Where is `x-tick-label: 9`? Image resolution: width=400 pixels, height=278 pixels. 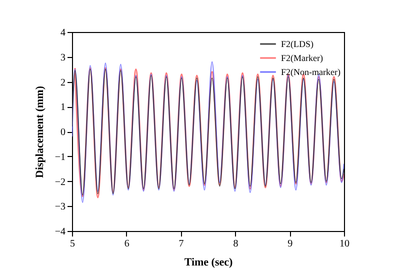
x-tick-label: 9 is located at coordinates (290, 244).